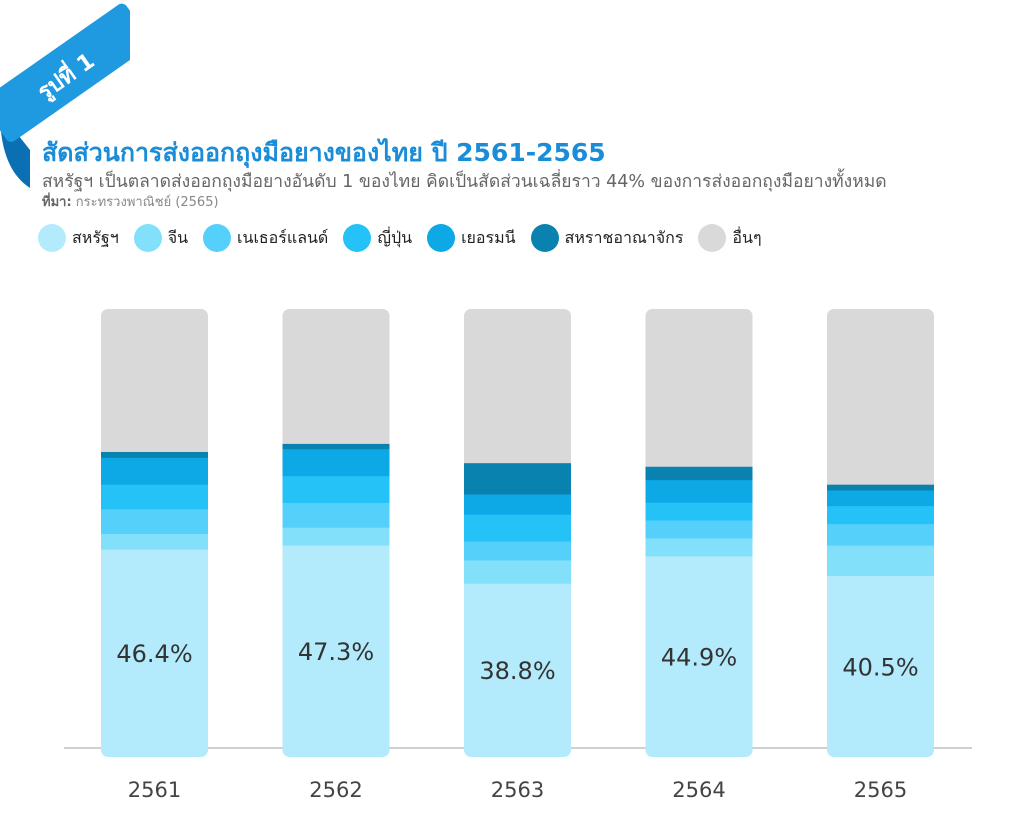 The image size is (1013, 819). What do you see at coordinates (624, 237) in the screenshot?
I see `legend-label: สหราชอาณาจักร` at bounding box center [624, 237].